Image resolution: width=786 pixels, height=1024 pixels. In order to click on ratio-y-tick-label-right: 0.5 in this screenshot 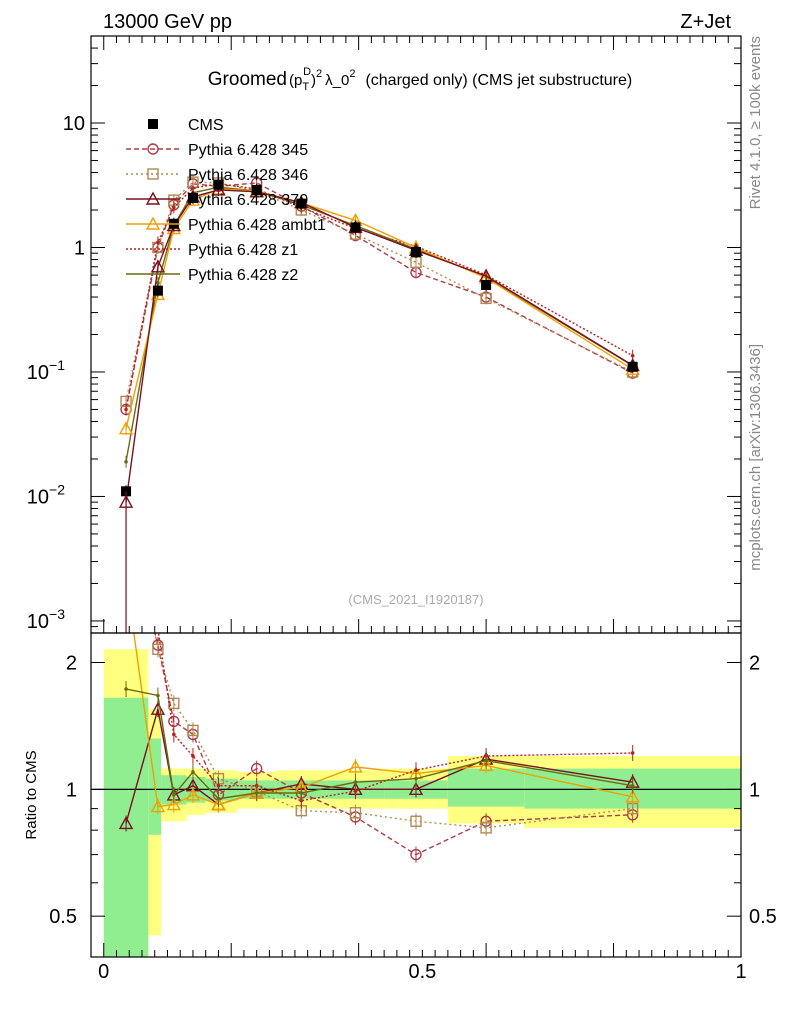, I will do `click(763, 917)`.